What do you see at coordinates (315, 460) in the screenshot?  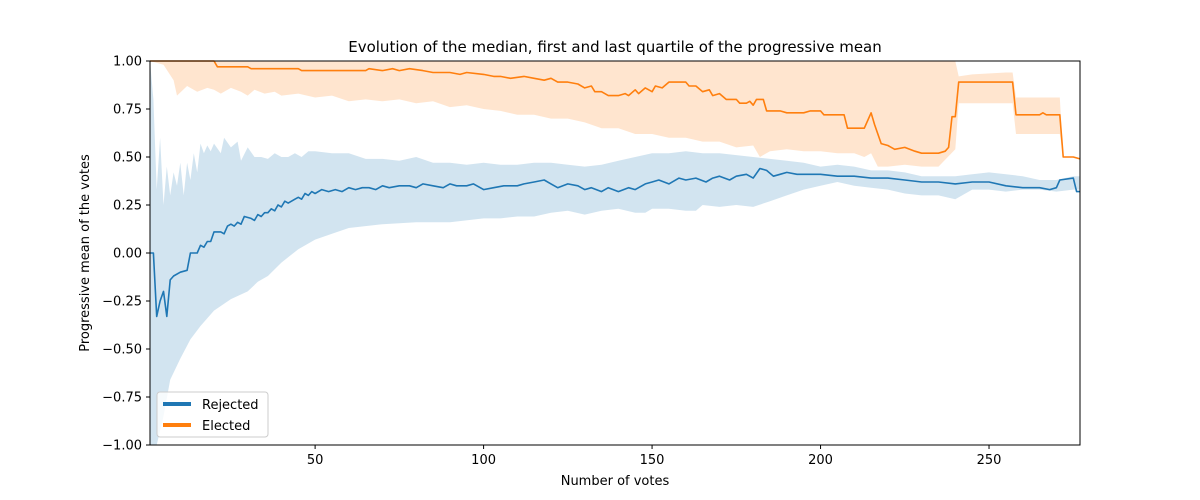 I see `x-tick-label: 50` at bounding box center [315, 460].